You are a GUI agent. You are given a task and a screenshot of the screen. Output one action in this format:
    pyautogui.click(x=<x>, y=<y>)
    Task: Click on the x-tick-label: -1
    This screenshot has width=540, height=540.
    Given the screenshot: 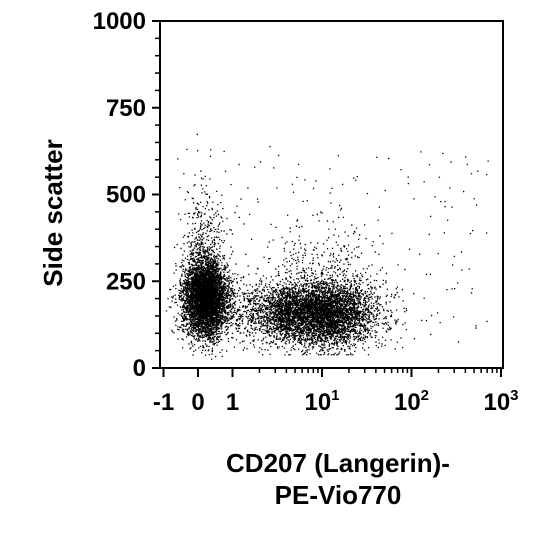 What is the action you would take?
    pyautogui.click(x=163, y=402)
    